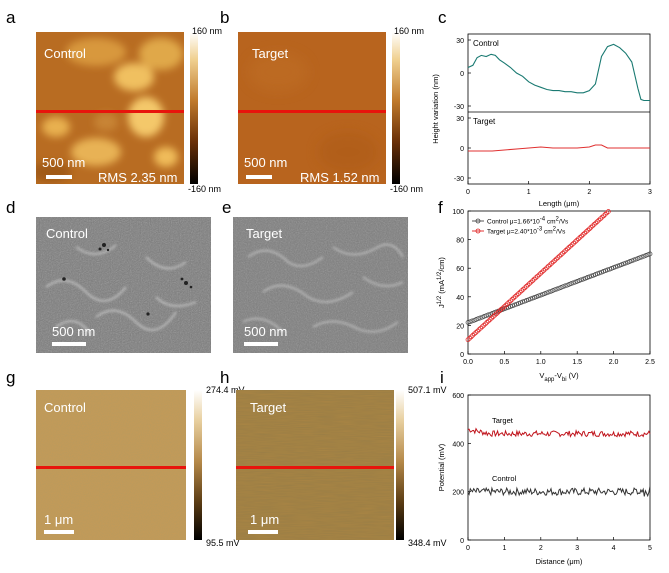 The image size is (669, 573). Describe the element at coordinates (478, 221) in the screenshot. I see `legend-marker-control` at that location.